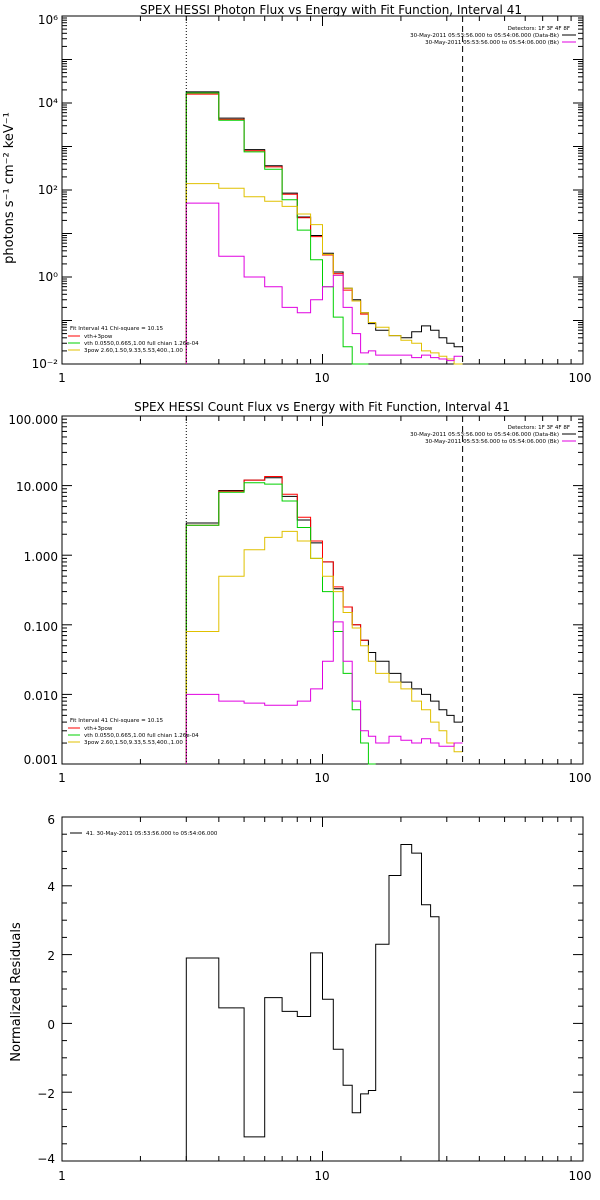  Describe the element at coordinates (51, 887) in the screenshot. I see `residuals-y-tick: 4` at that location.